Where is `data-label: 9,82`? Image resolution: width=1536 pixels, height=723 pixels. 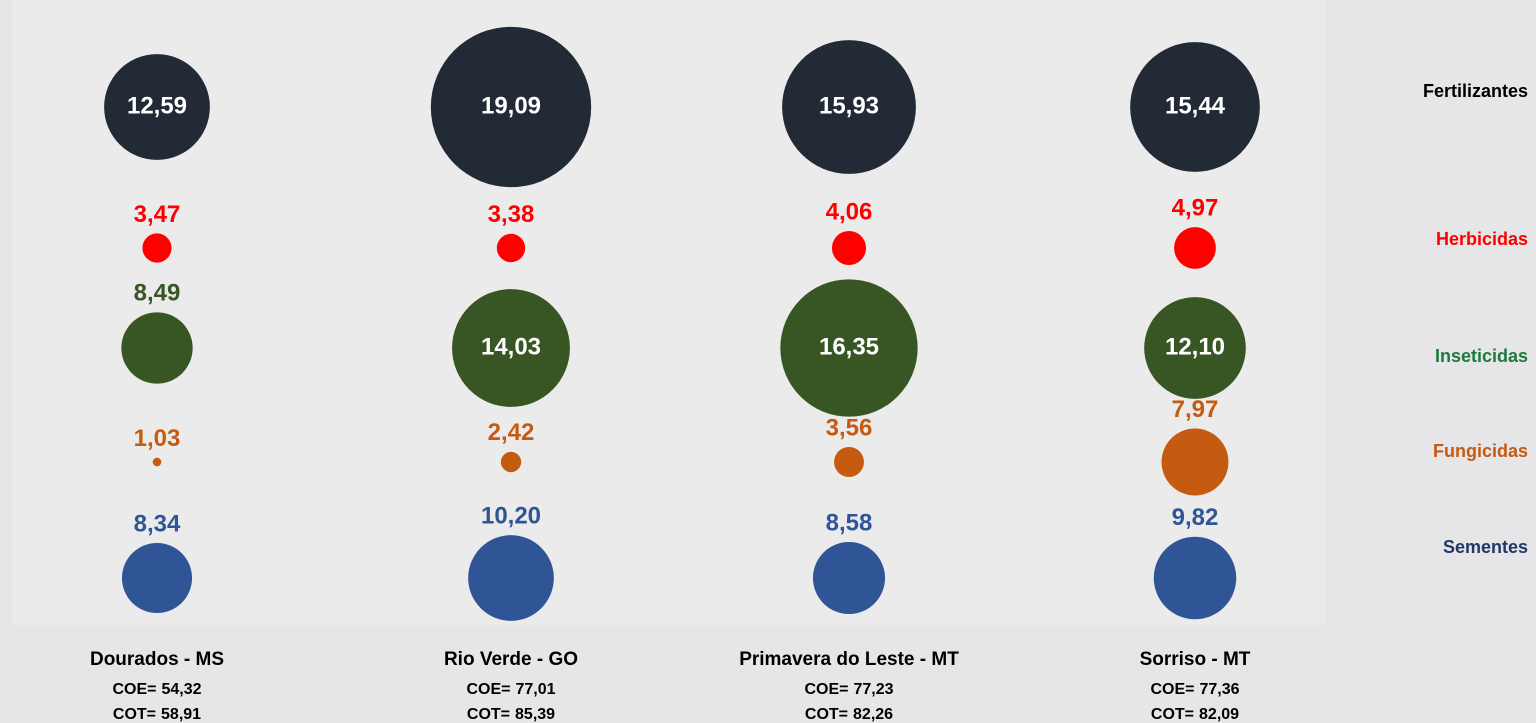
data-label: 9,82 is located at coordinates (1195, 517).